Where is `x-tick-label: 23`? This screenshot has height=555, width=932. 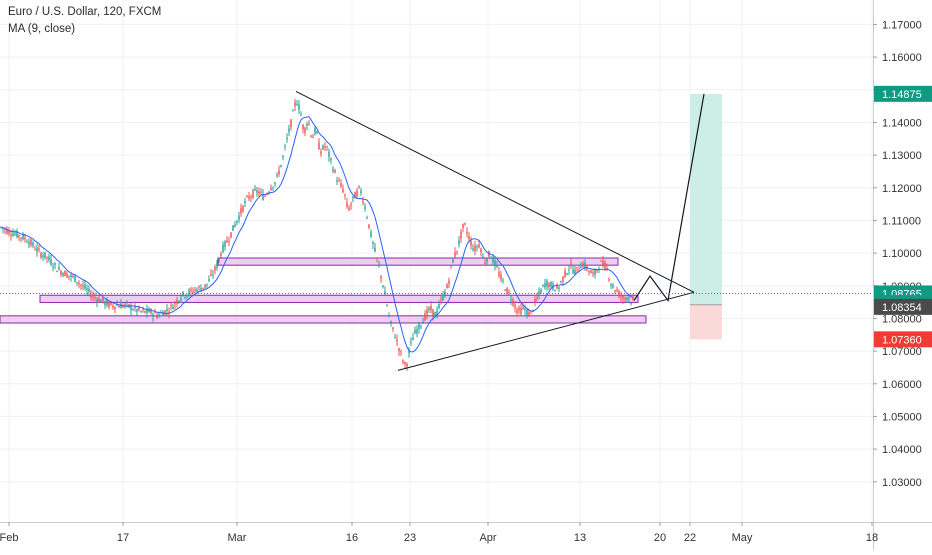
x-tick-label: 23 is located at coordinates (410, 538).